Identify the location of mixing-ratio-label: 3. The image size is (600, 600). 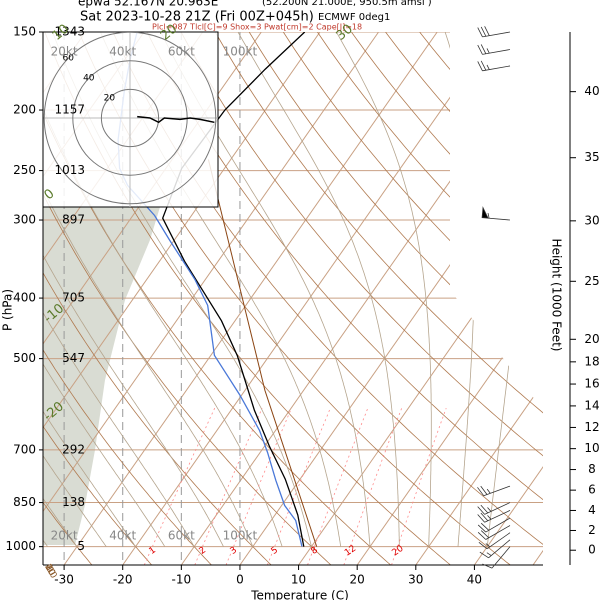
(234, 550).